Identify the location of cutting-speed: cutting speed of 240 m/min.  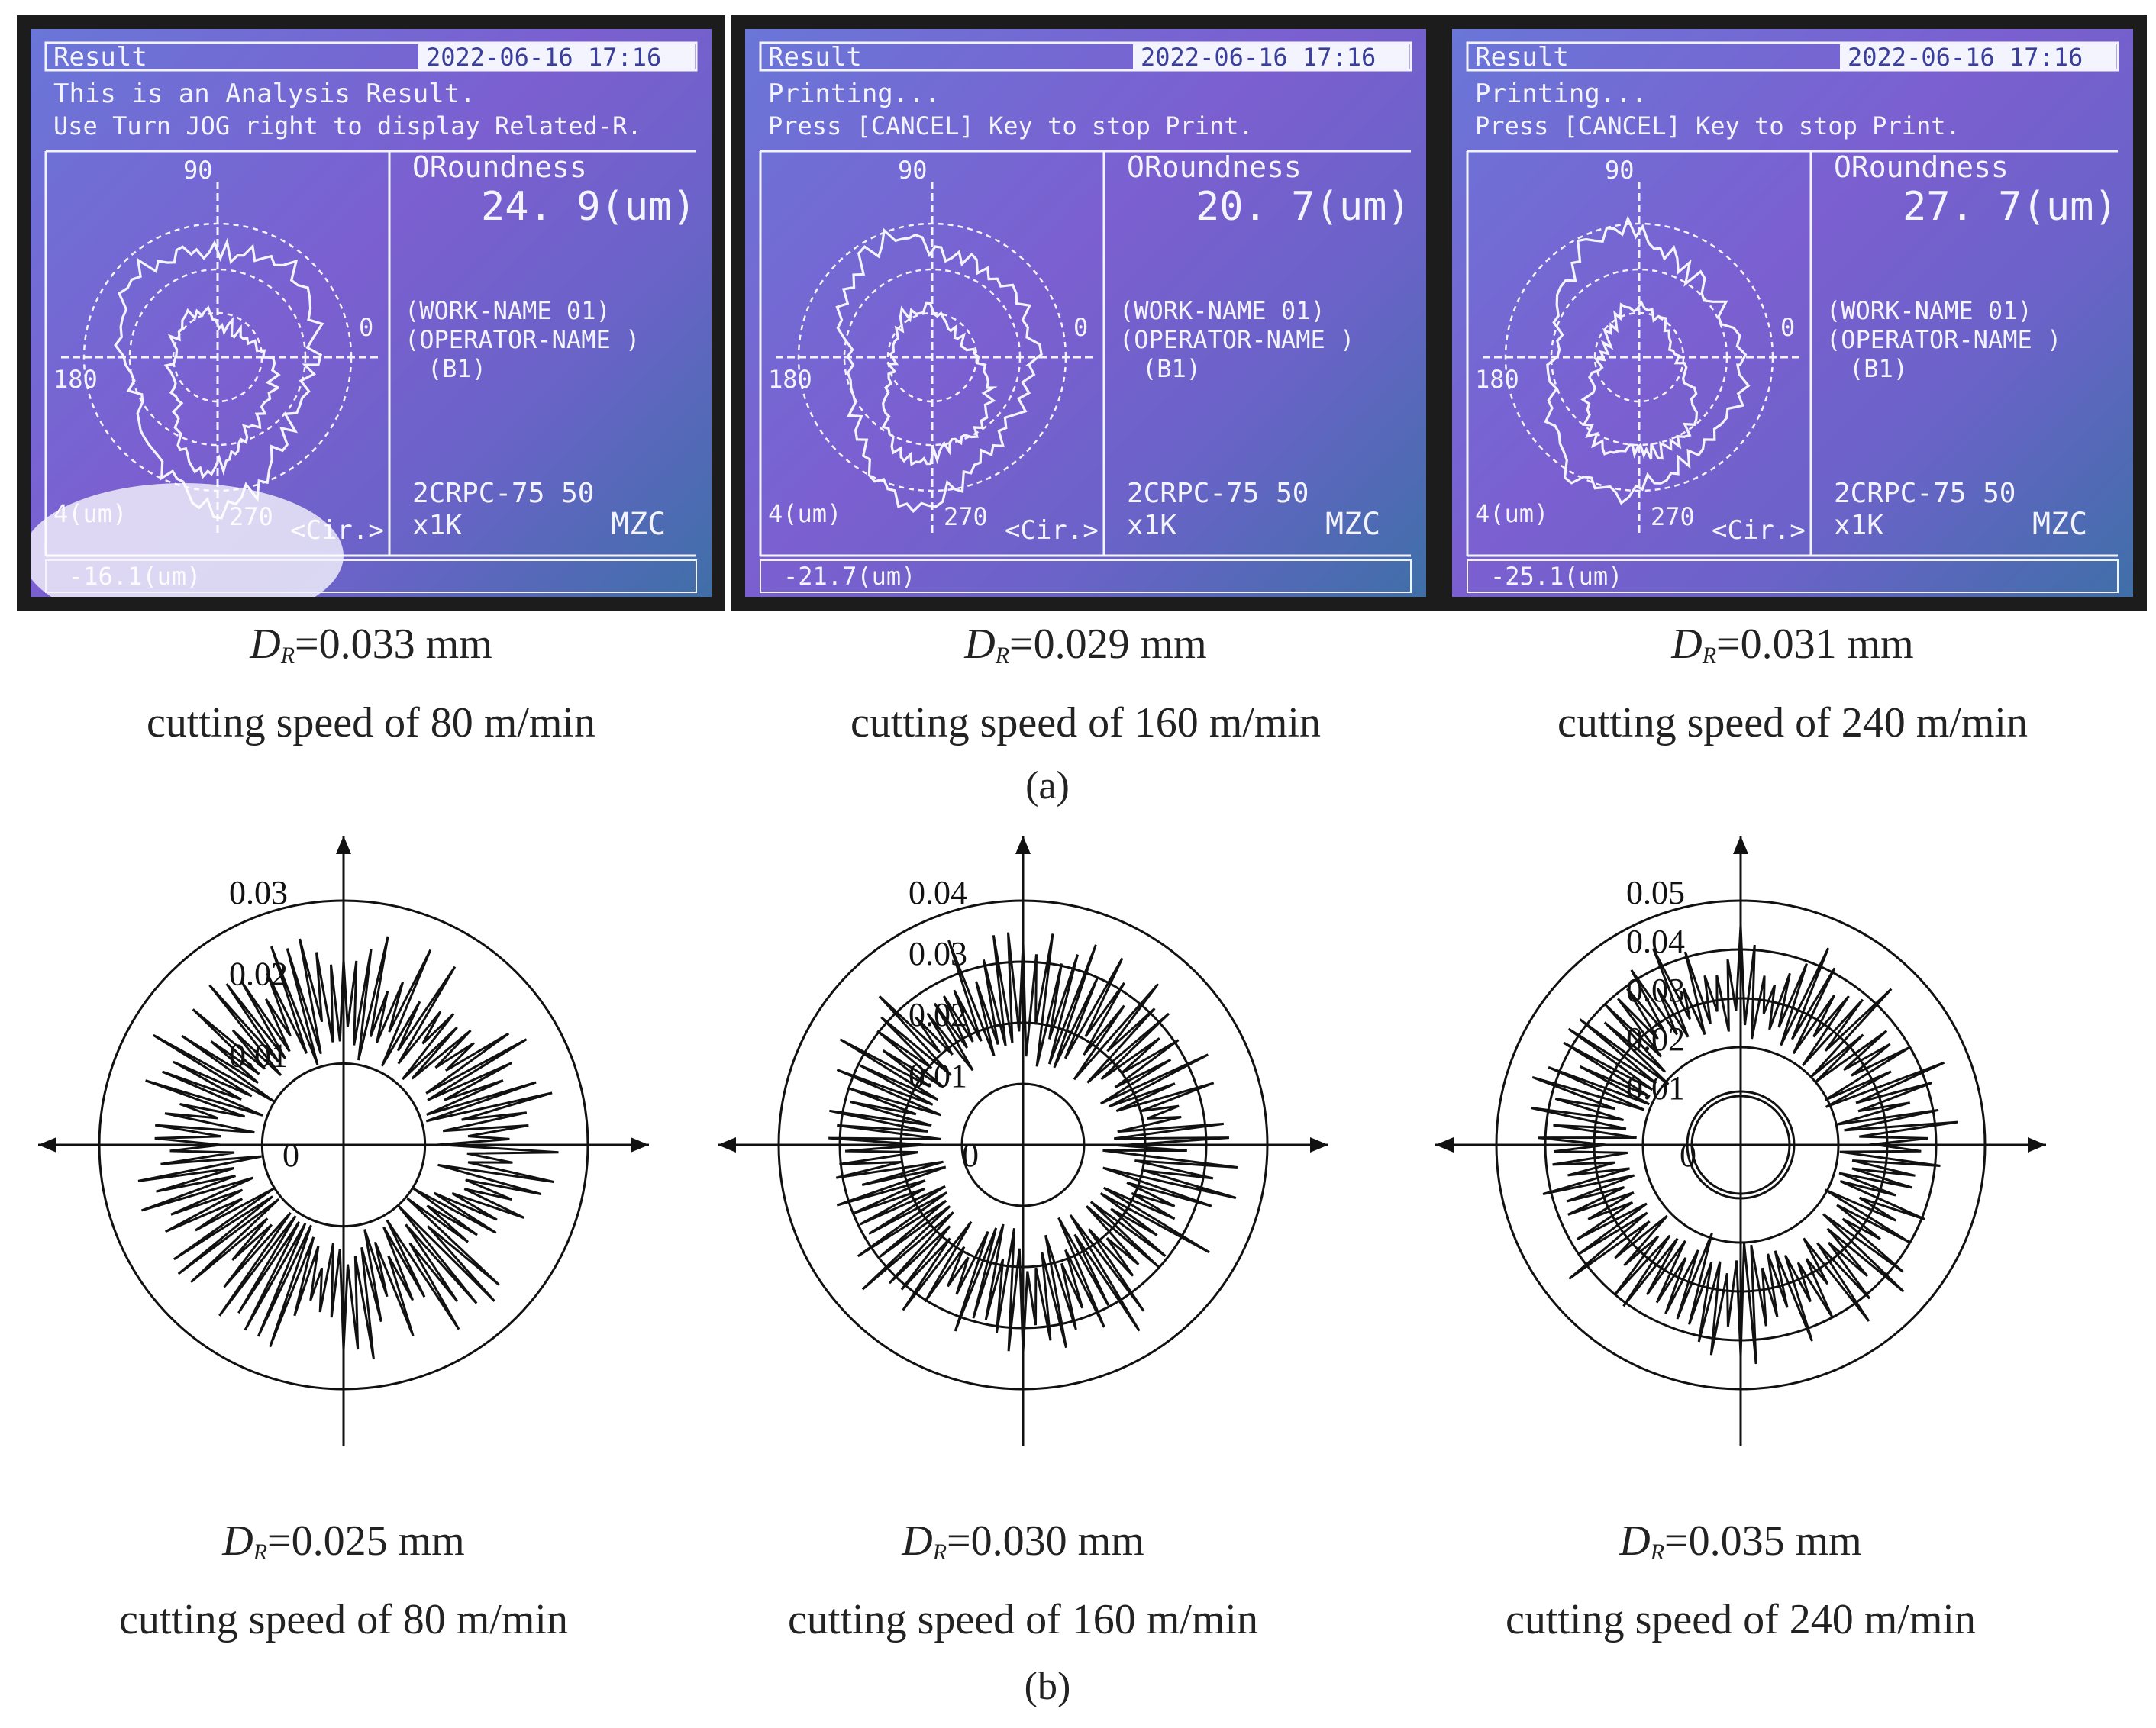
(1741, 1619).